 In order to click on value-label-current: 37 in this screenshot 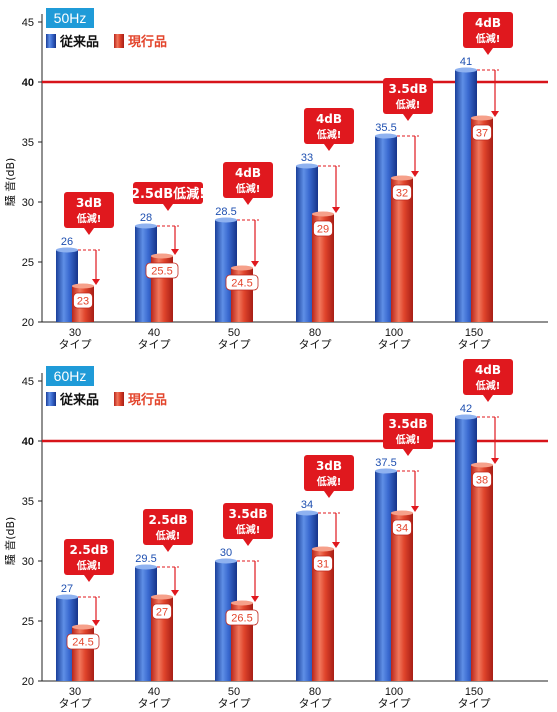, I will do `click(482, 134)`.